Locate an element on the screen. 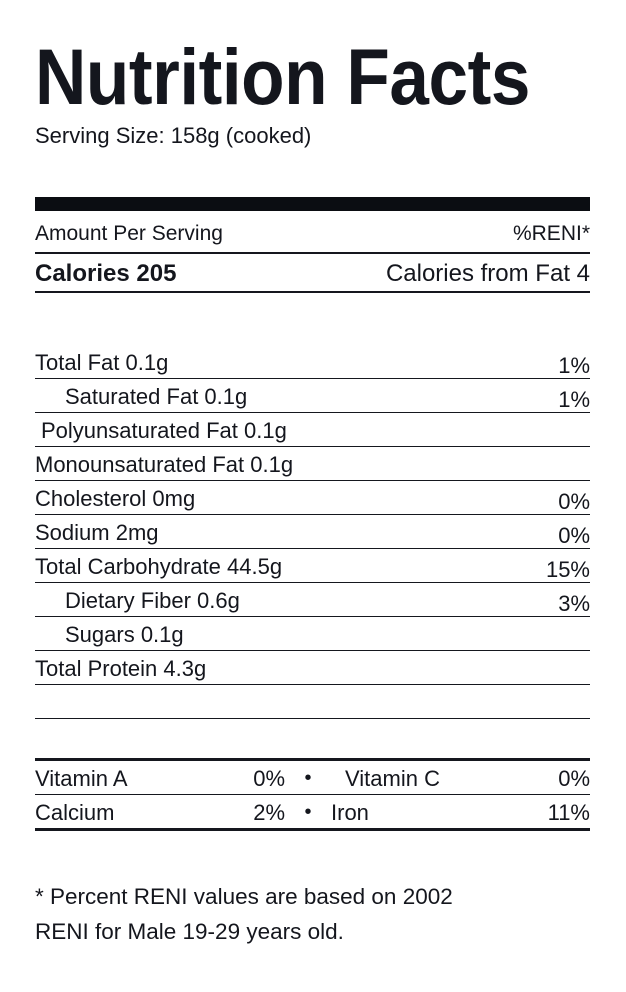 This screenshot has height=992, width=626. nutrient-name: Total Protein 4.3g is located at coordinates (121, 668).